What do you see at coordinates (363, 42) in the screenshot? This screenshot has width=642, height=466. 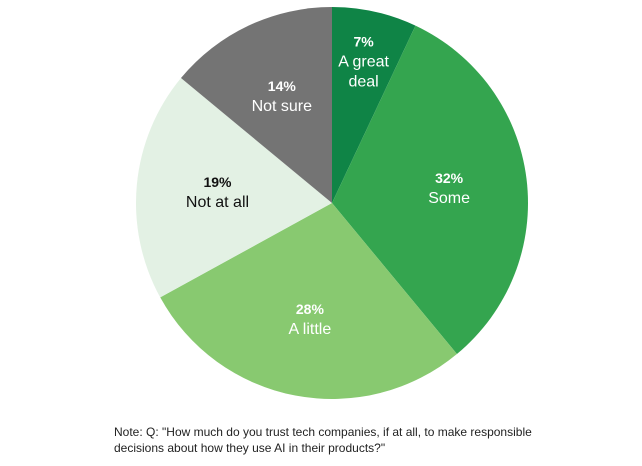 I see `slice-percent-label-0: 7%` at bounding box center [363, 42].